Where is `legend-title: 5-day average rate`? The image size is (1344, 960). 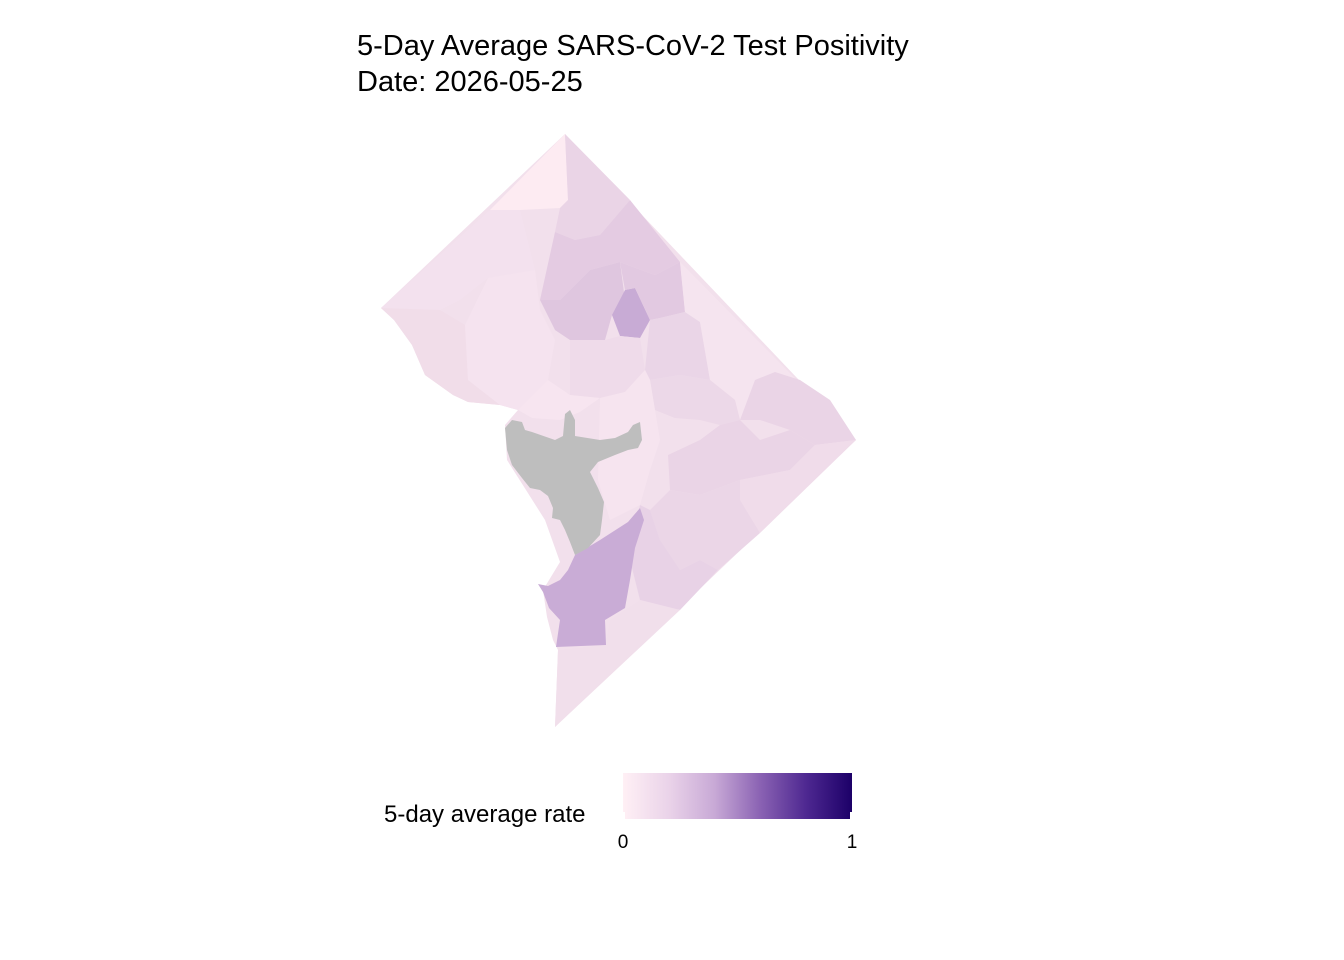 legend-title: 5-day average rate is located at coordinates (485, 814).